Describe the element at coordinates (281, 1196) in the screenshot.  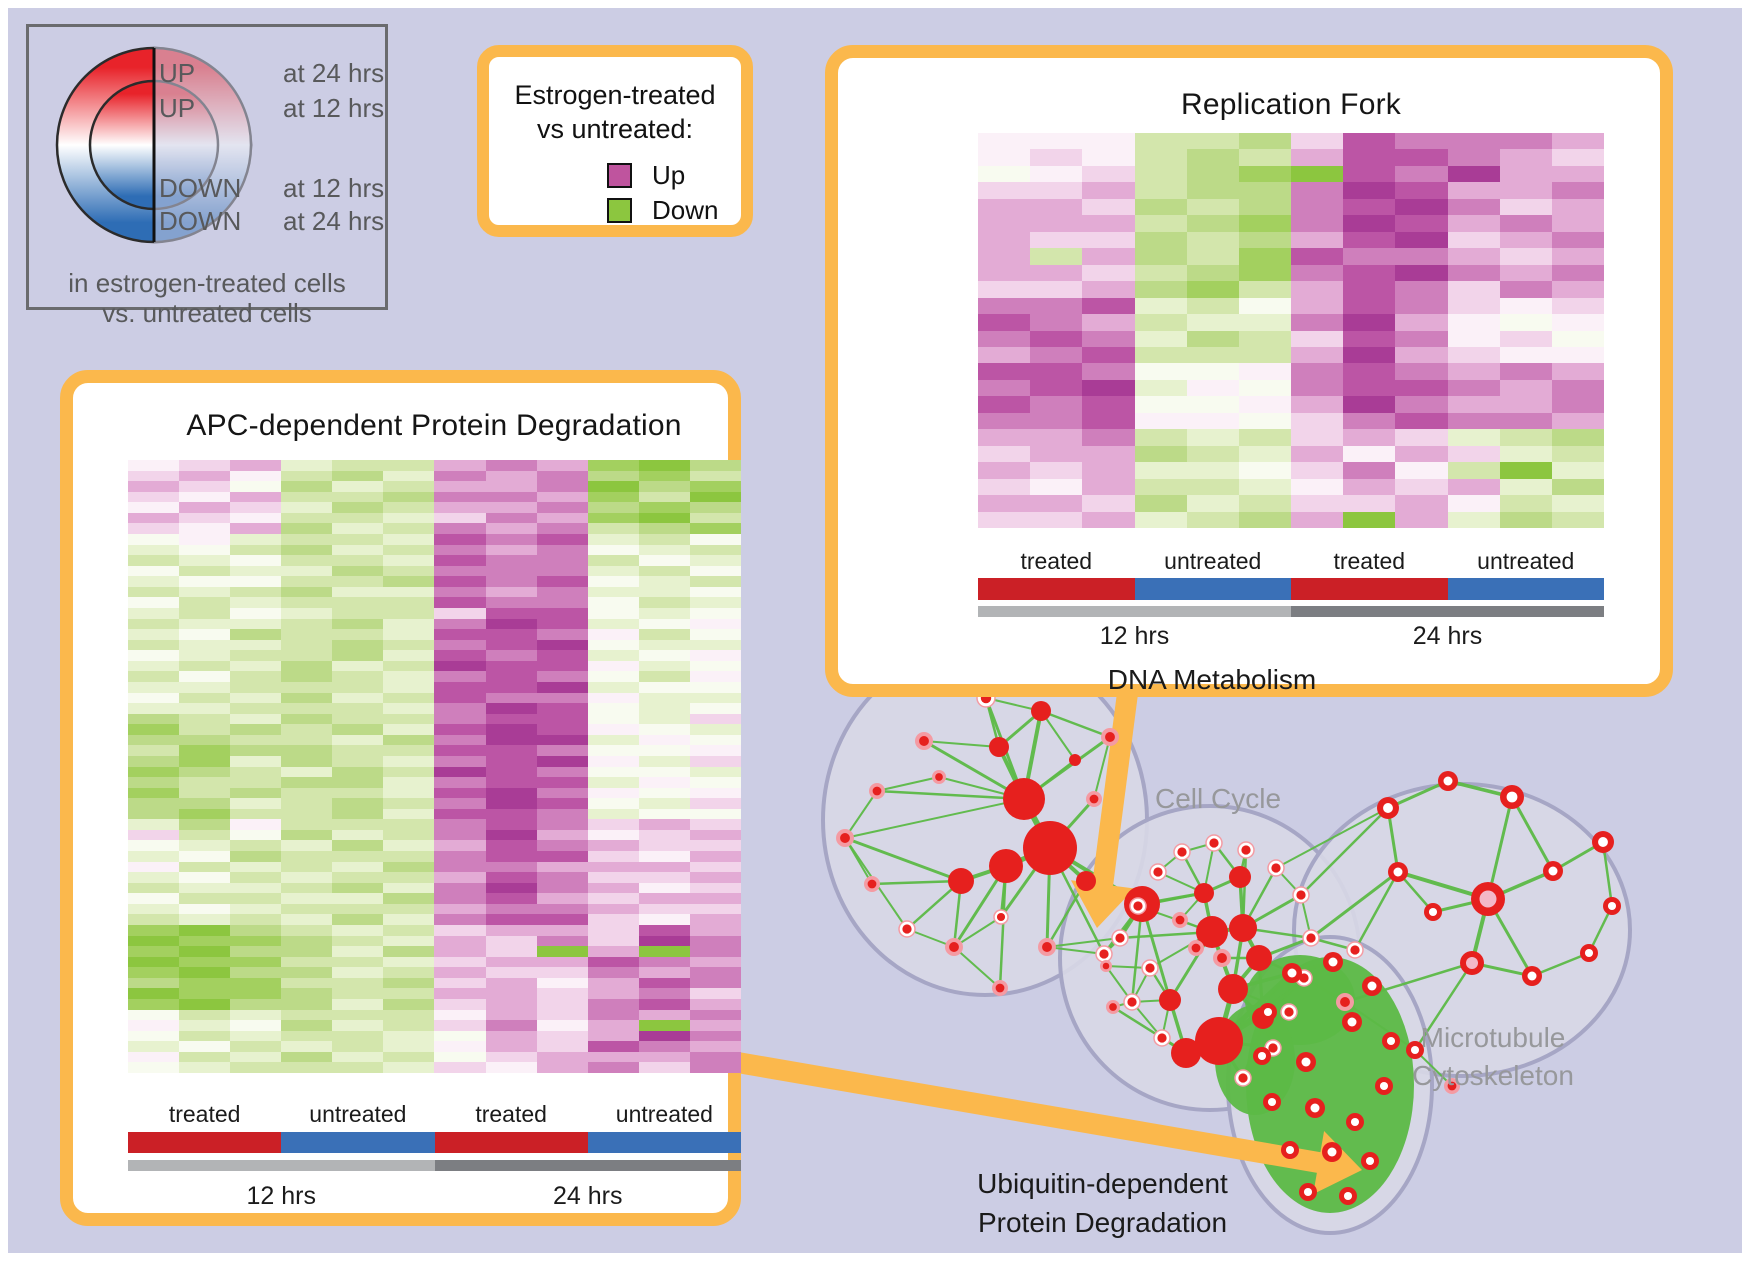
I see `time-label: 12 hrs` at that location.